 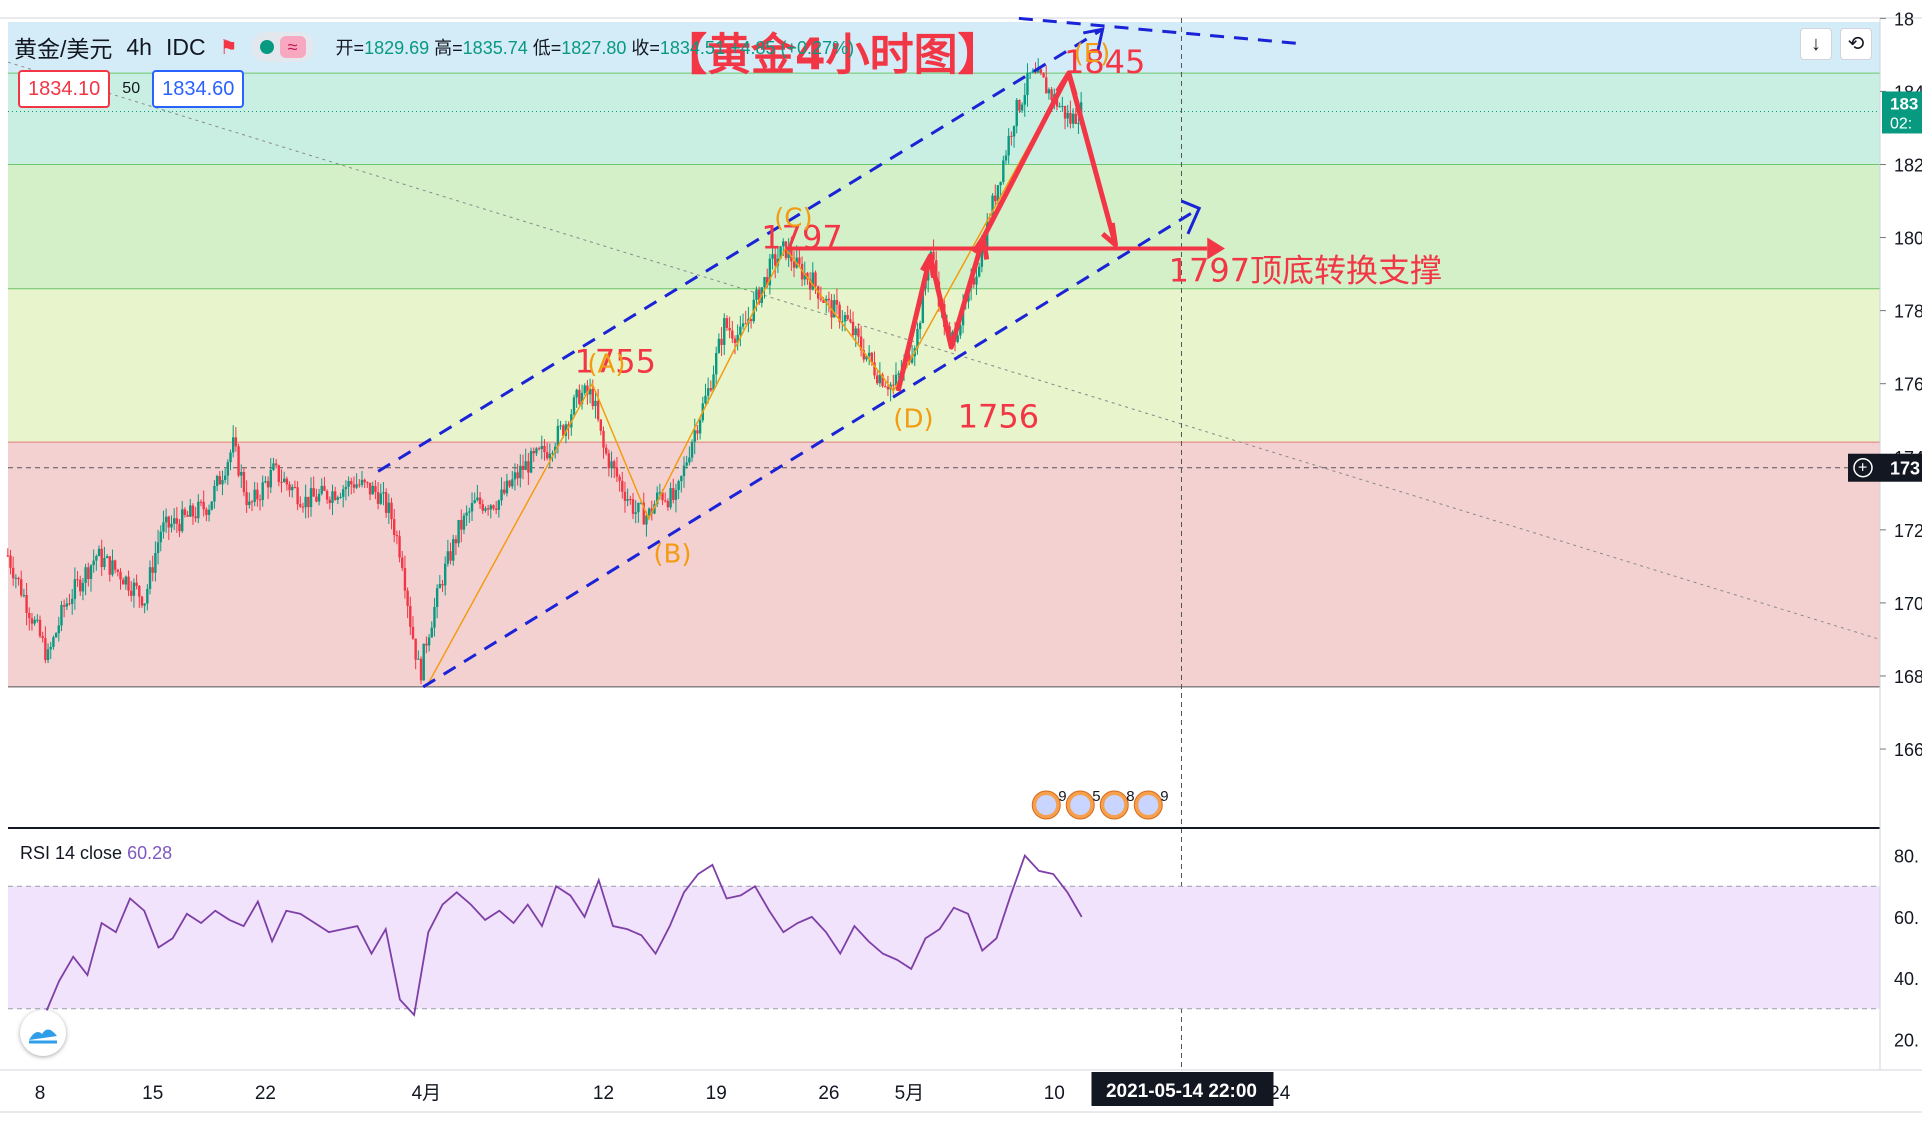 I want to click on time-axis-label: 22, so click(x=265, y=1093).